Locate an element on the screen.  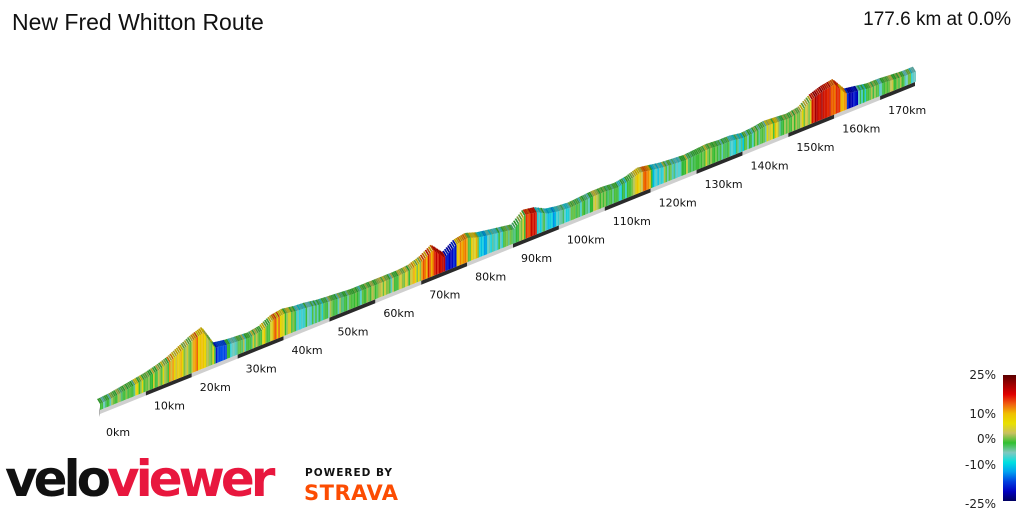
route-title: New Fred Whitton Route is located at coordinates (138, 22).